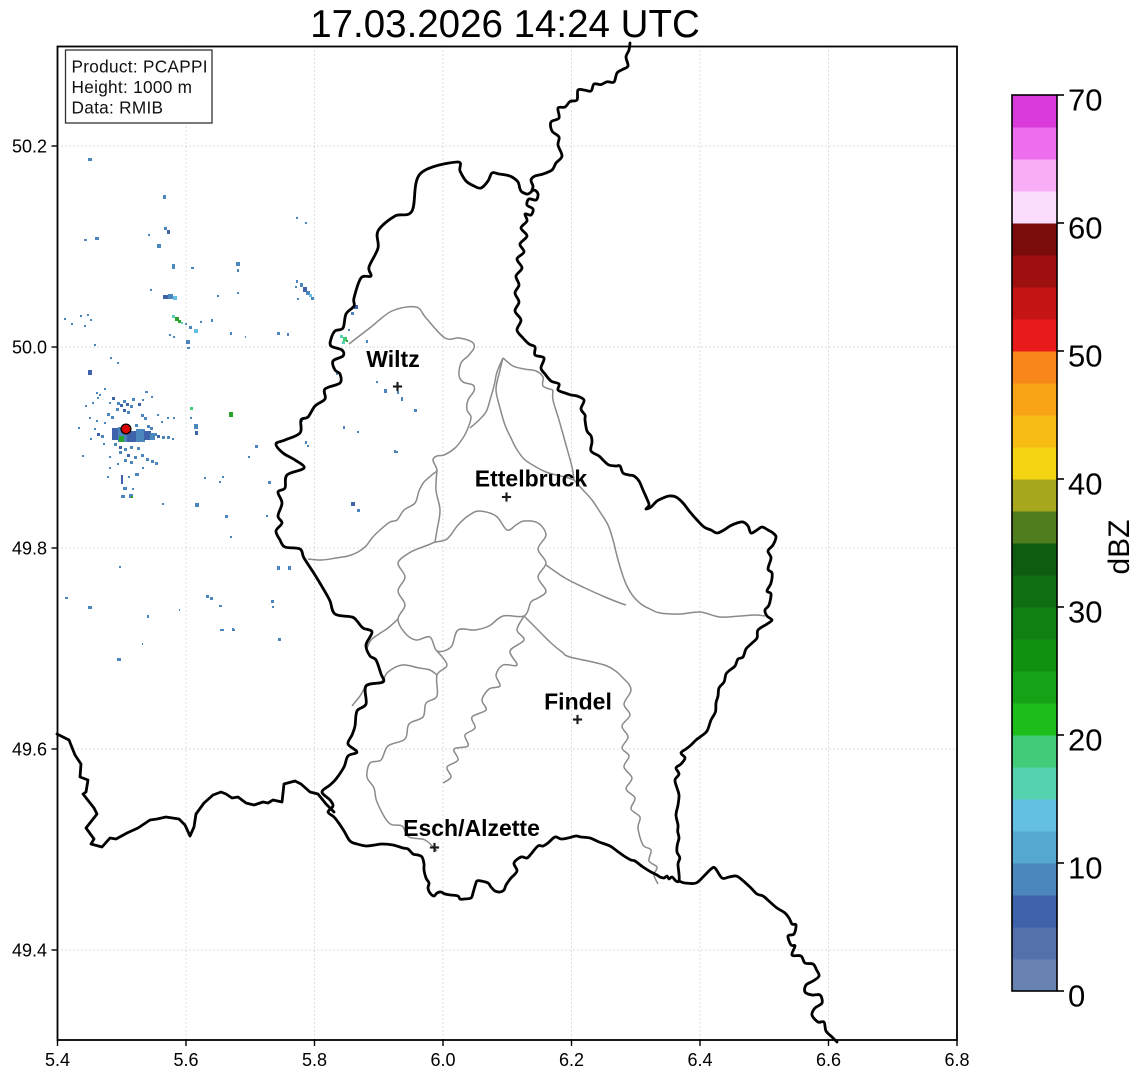 This screenshot has width=1145, height=1084. I want to click on svg-text: Data: RMIB, so click(118, 108).